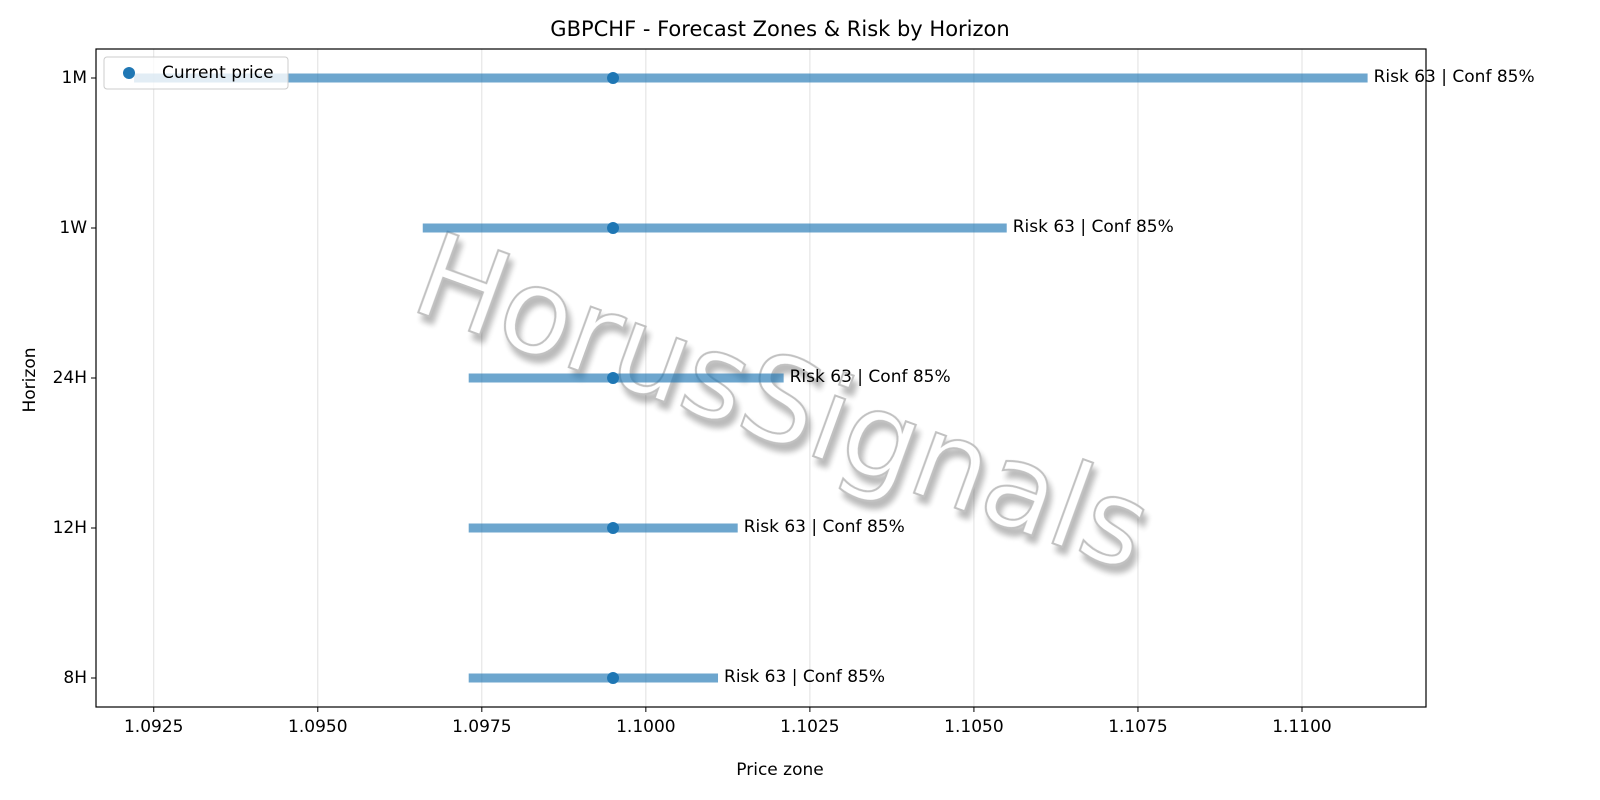 This screenshot has height=800, width=1600. Describe the element at coordinates (481, 727) in the screenshot. I see `x-tick-label: 1.0975` at that location.